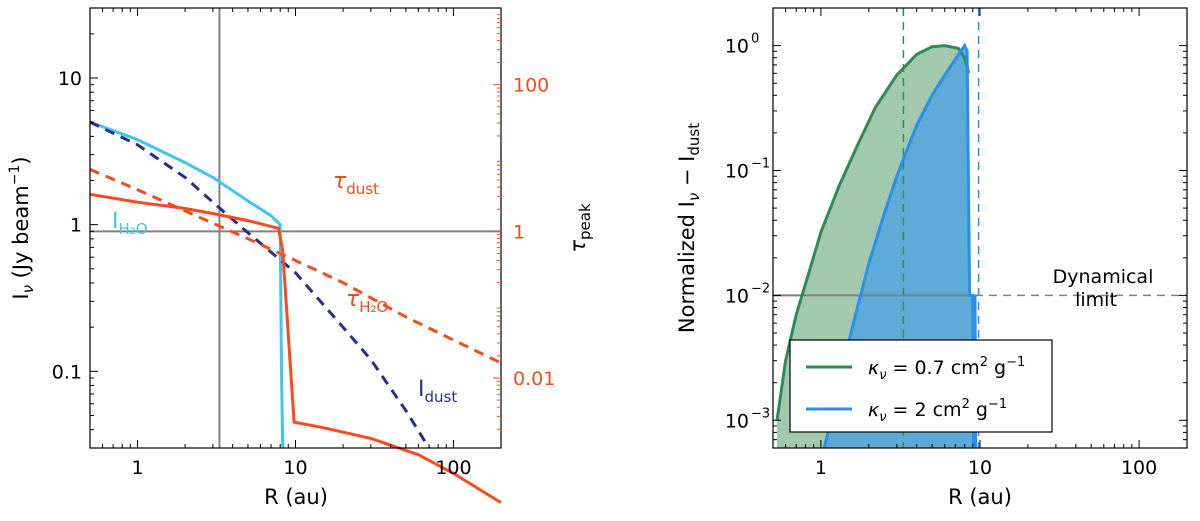 The height and width of the screenshot is (521, 1200). Describe the element at coordinates (980, 497) in the screenshot. I see `right-x-axis-label: R (au)` at that location.